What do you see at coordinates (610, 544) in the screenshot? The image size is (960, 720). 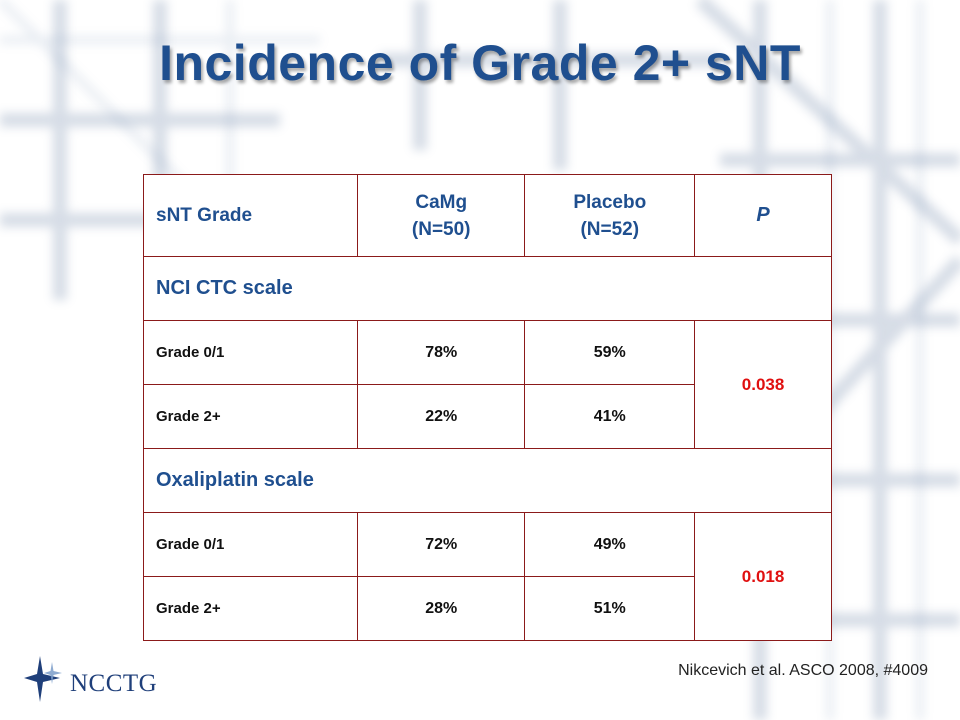 I see `placebo-value: 49%` at bounding box center [610, 544].